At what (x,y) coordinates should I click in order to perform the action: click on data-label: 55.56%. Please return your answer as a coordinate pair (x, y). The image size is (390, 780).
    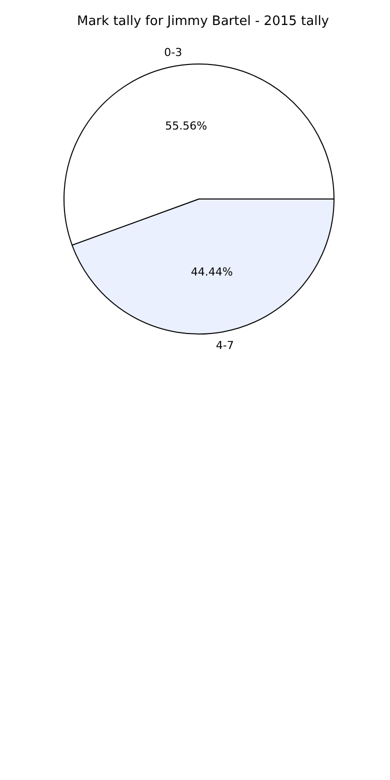
    Looking at the image, I should click on (186, 125).